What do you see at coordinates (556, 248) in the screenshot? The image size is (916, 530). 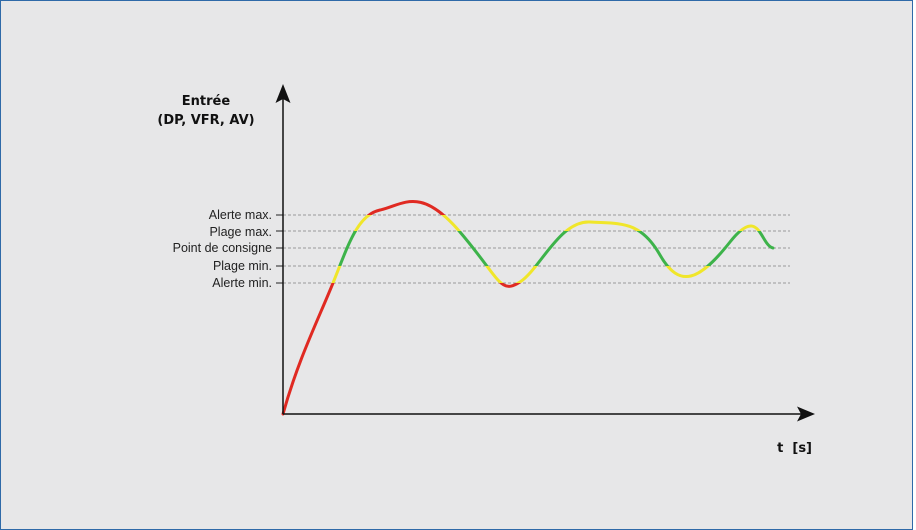 I see `curve-ok-segment` at bounding box center [556, 248].